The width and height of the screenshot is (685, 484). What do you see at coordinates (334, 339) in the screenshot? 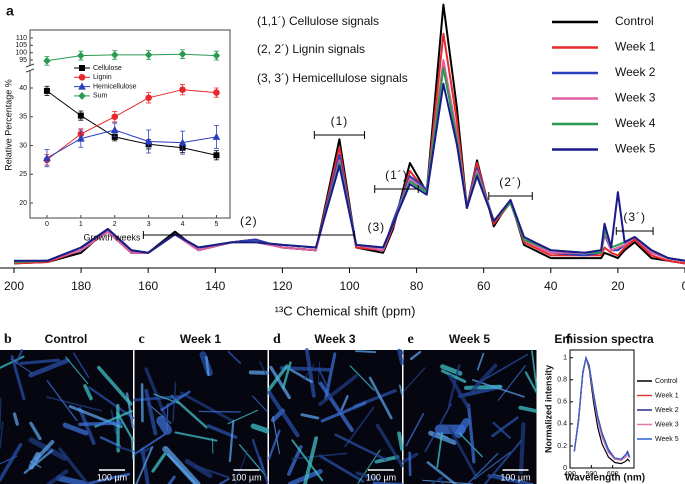
I see `panel-title: Week 3` at bounding box center [334, 339].